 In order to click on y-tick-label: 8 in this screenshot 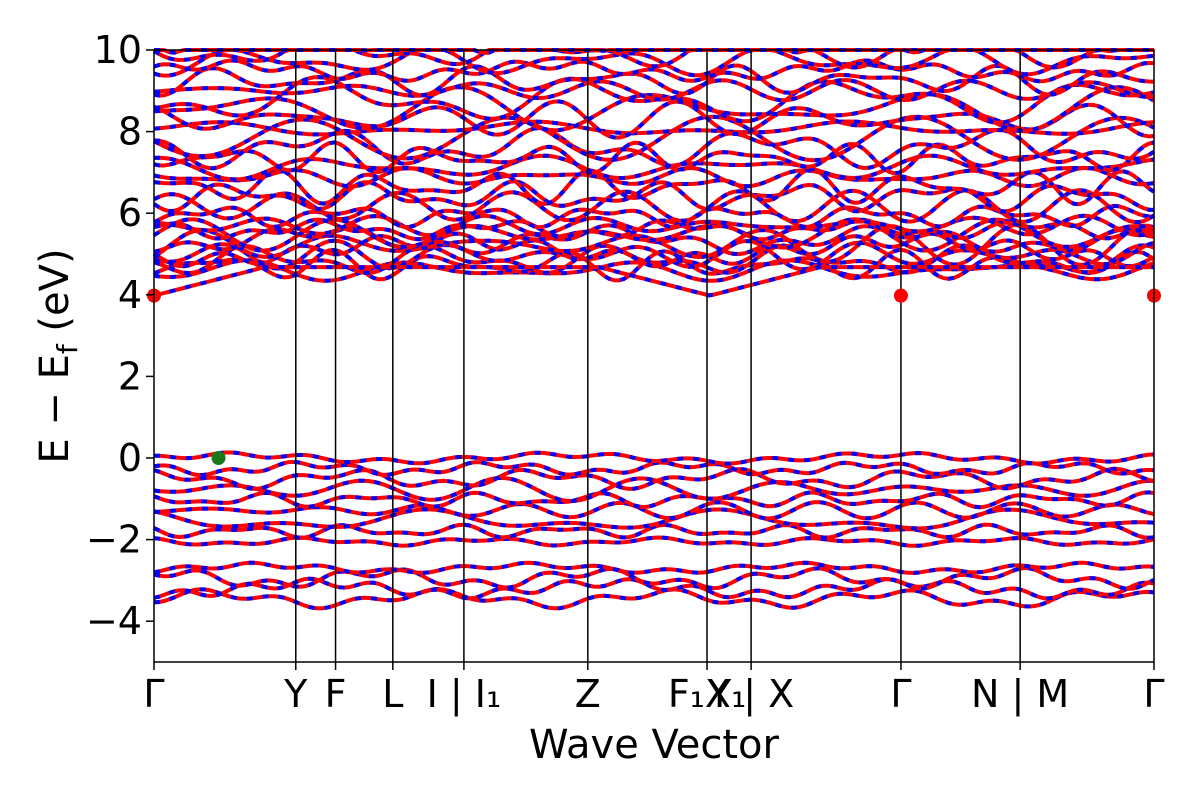, I will do `click(130, 132)`.